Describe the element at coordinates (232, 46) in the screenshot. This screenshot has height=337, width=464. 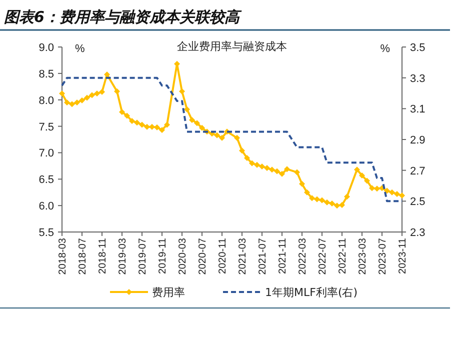
I see `chart-subtitle: 企业费用率与融资成本` at that location.